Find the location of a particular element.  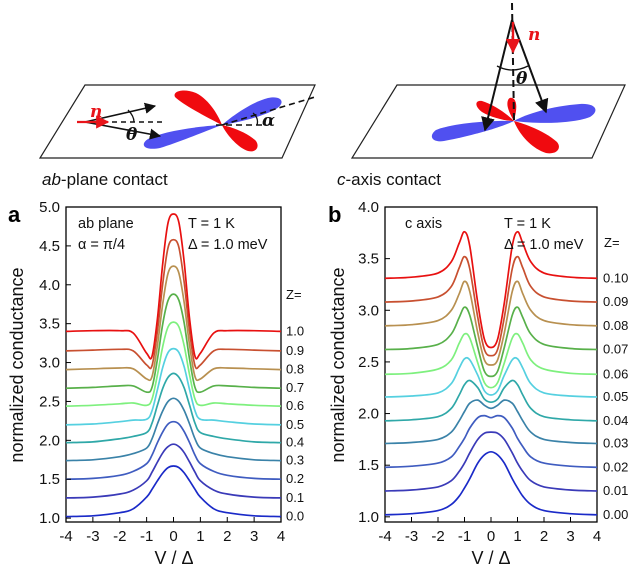

panel-b-z-value-label: 0.08 is located at coordinates (615, 325).